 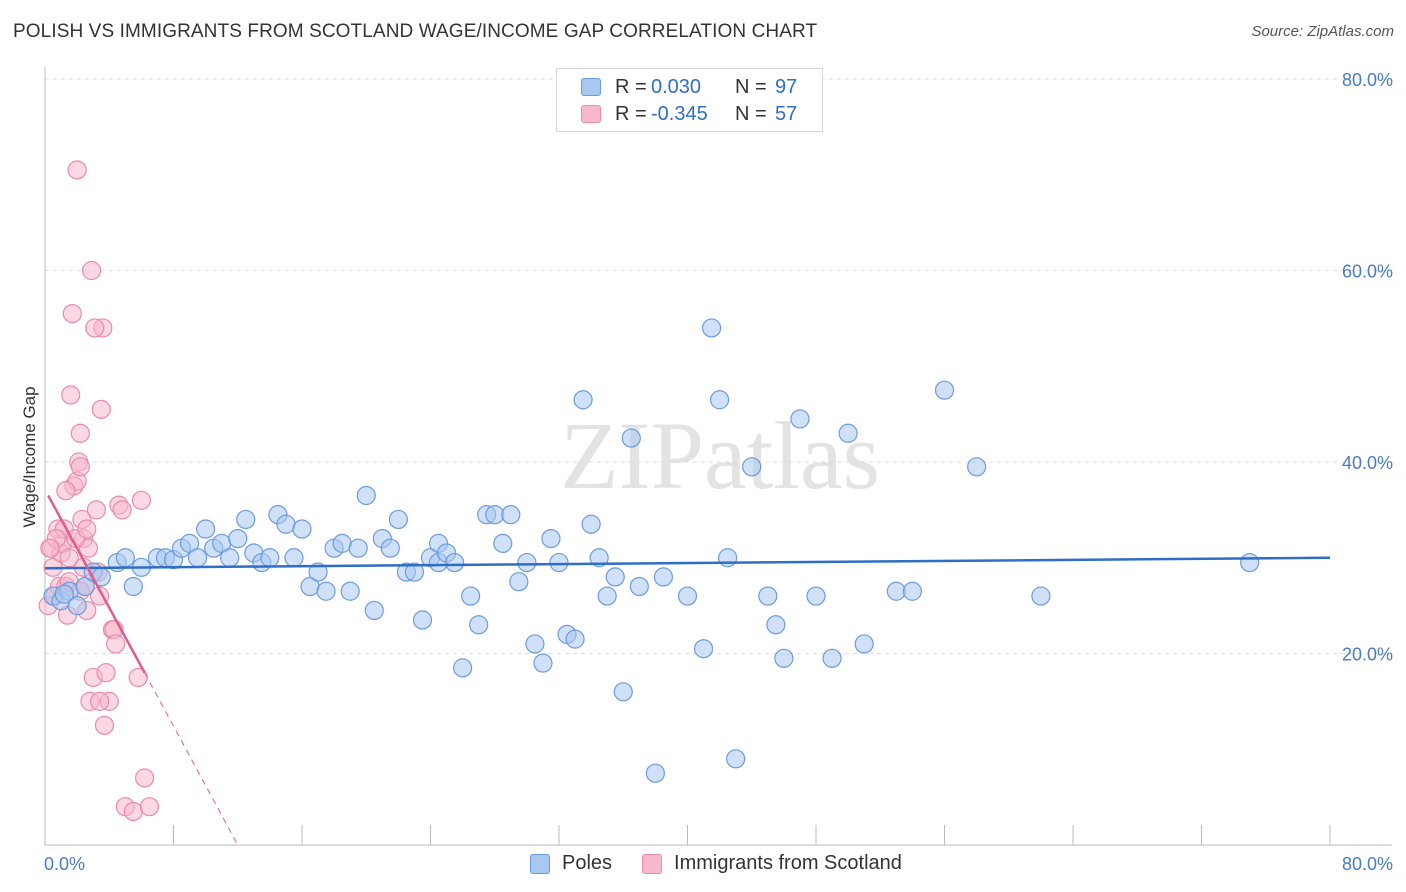 I want to click on legend-r-value: -0.345, so click(x=679, y=113).